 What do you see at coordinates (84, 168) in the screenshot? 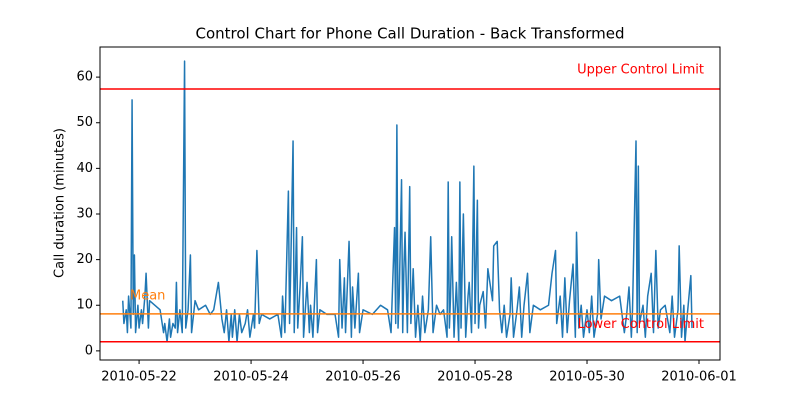
I see `y-tick-label: 40` at bounding box center [84, 168].